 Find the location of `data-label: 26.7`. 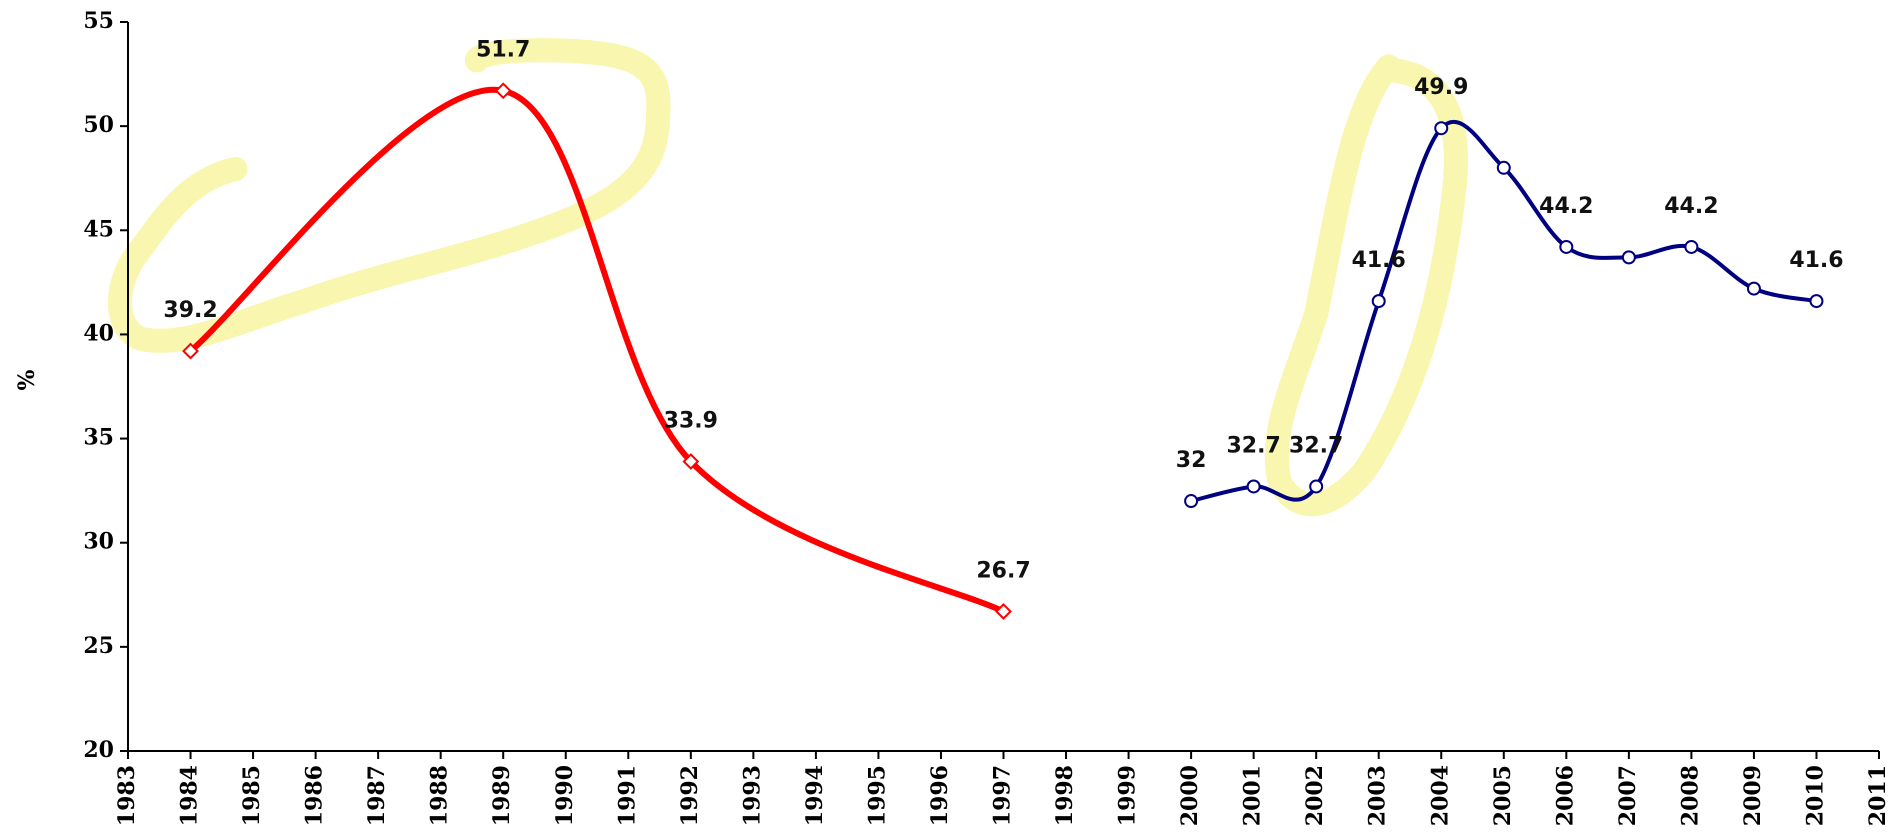

data-label: 26.7 is located at coordinates (1003, 570).